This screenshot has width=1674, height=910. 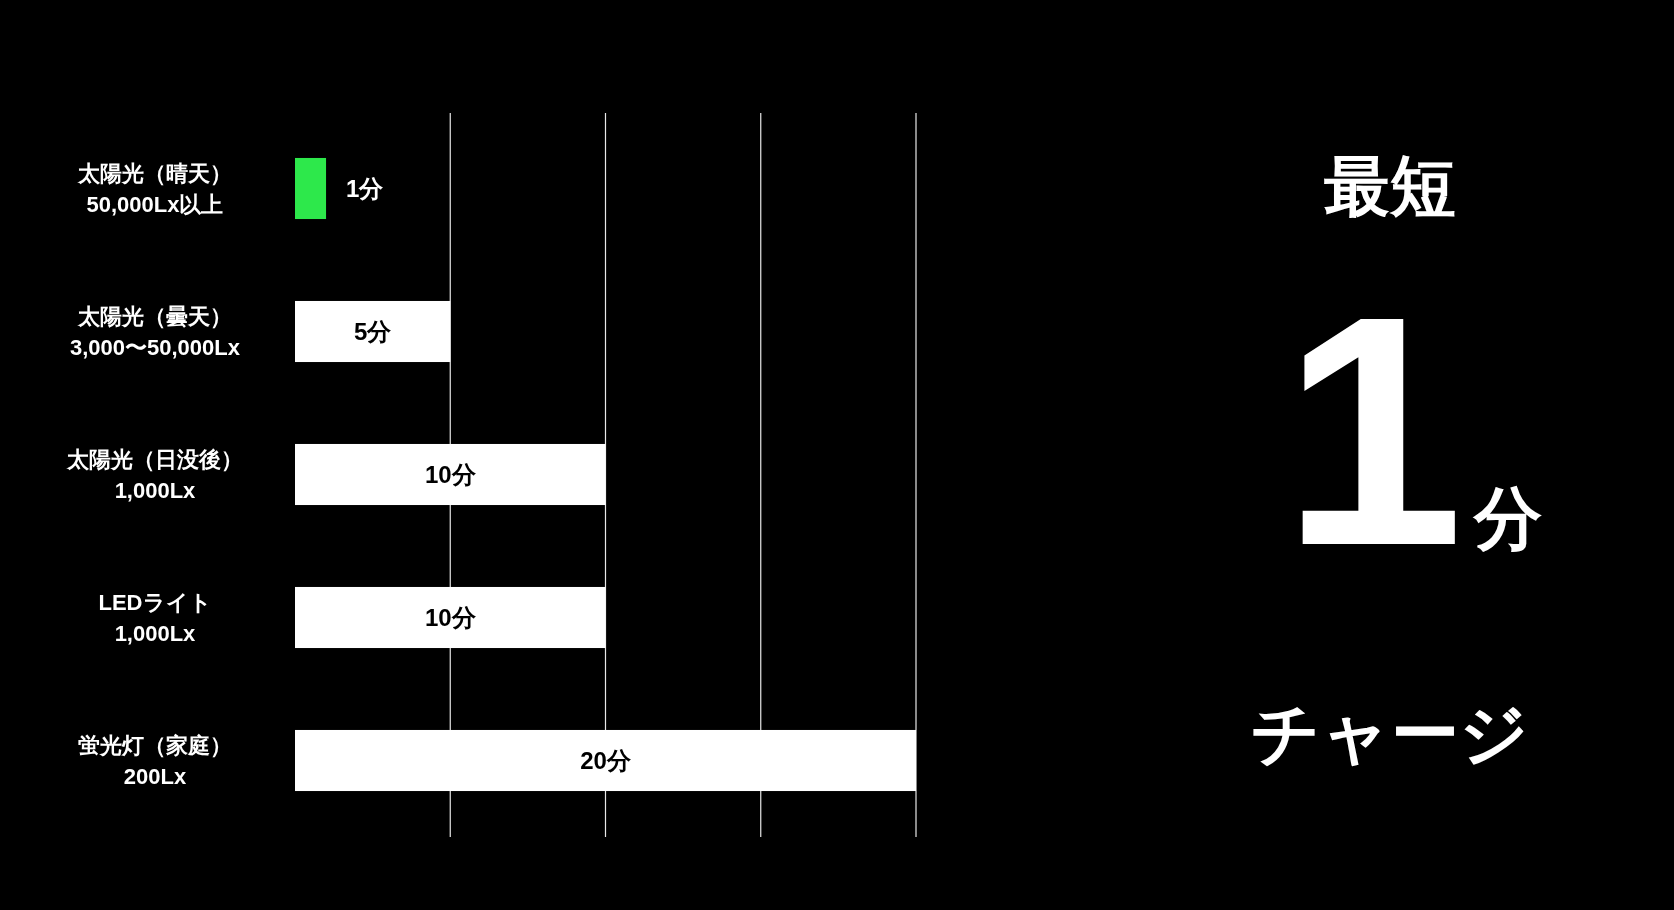 I want to click on annotation: 1, so click(x=1373, y=430).